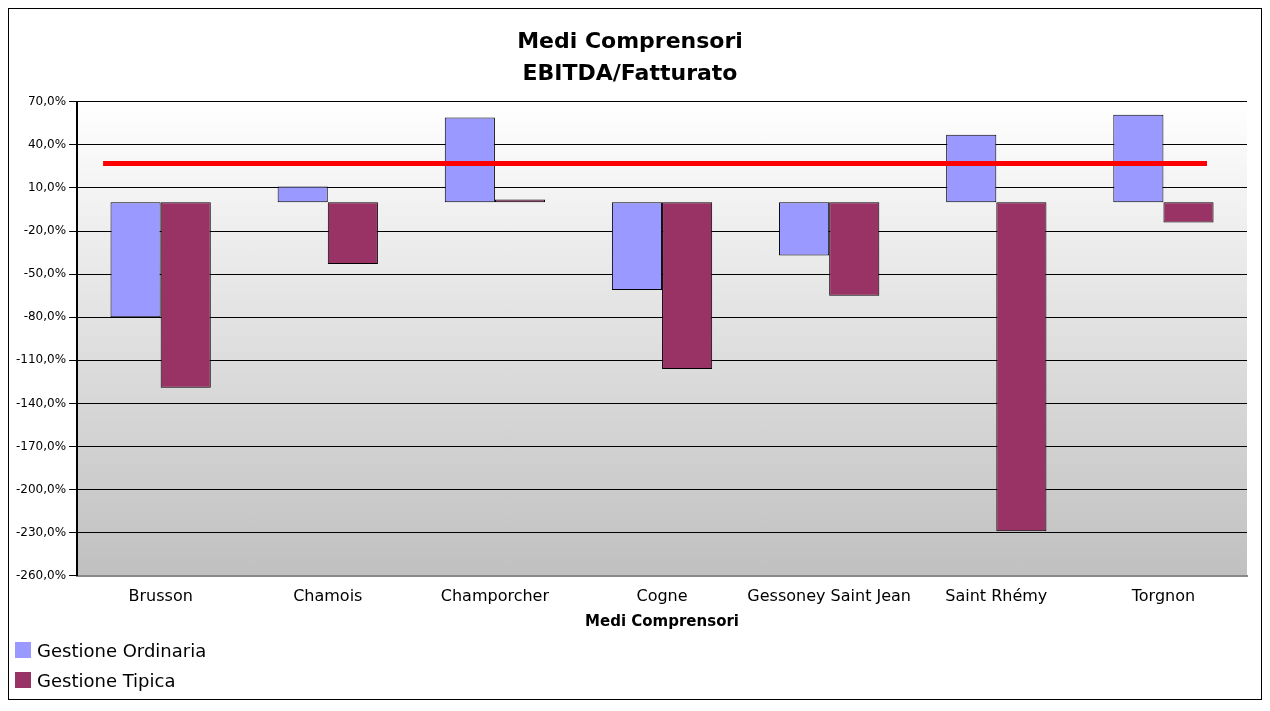 This screenshot has height=711, width=1270. Describe the element at coordinates (122, 650) in the screenshot. I see `legend-label: Gestione Ordinaria` at that location.